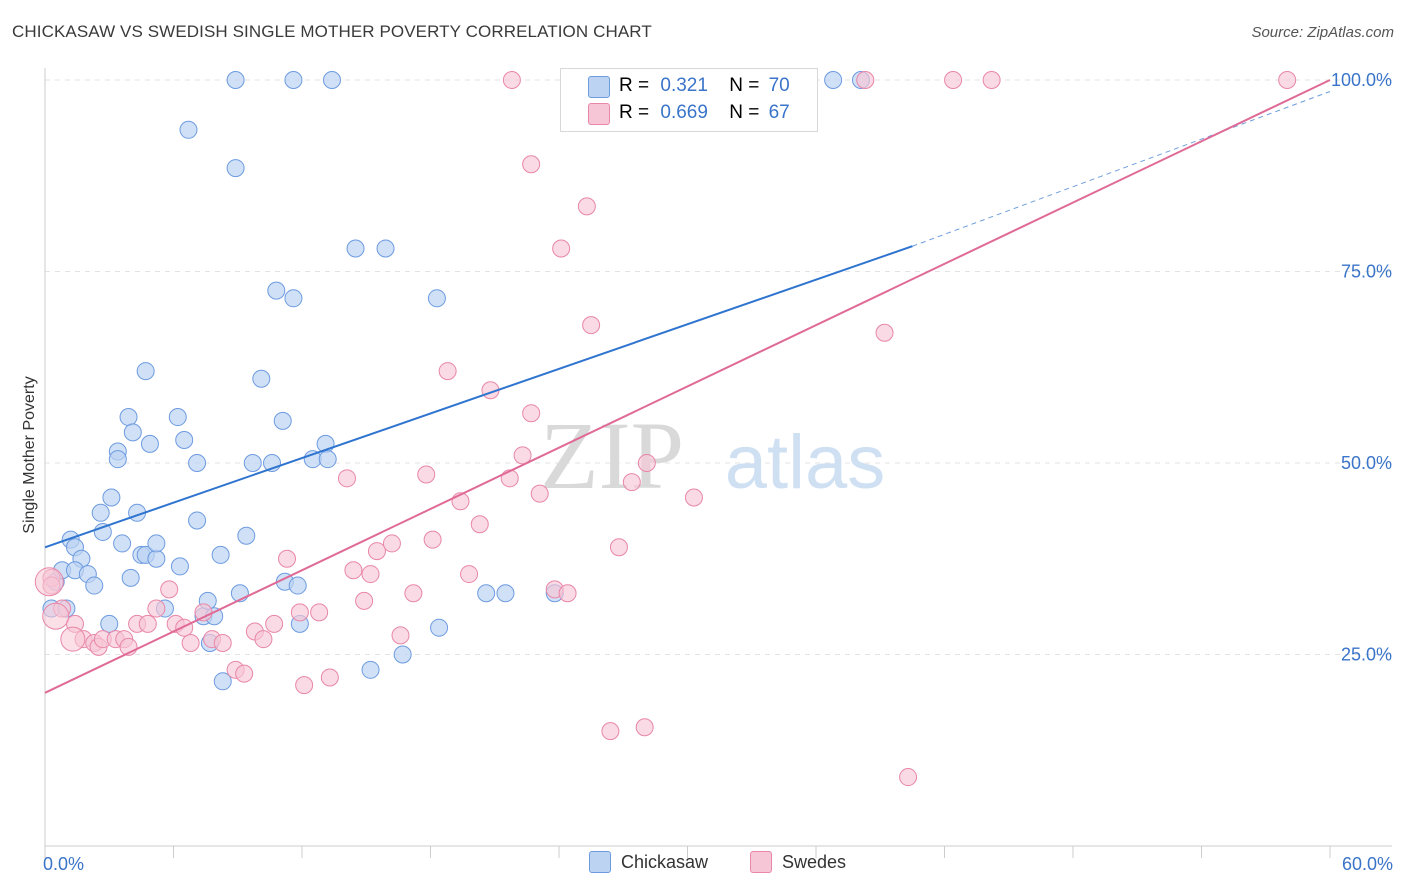 The width and height of the screenshot is (1406, 892). Describe the element at coordinates (1367, 864) in the screenshot. I see `x-tick-label-max: 60.0%` at that location.